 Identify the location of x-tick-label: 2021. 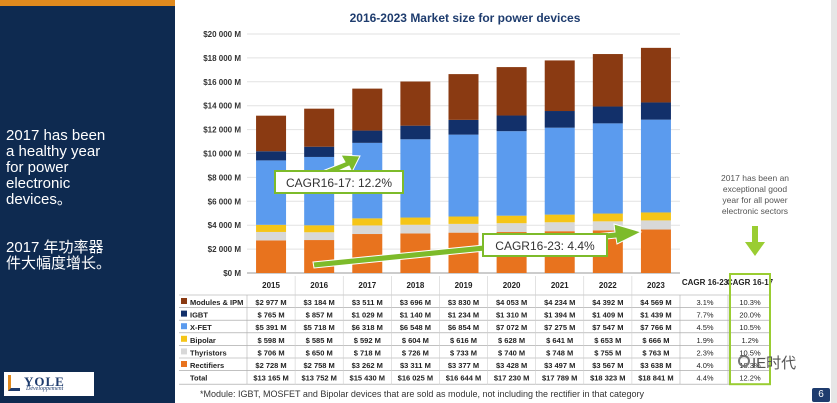
(560, 285).